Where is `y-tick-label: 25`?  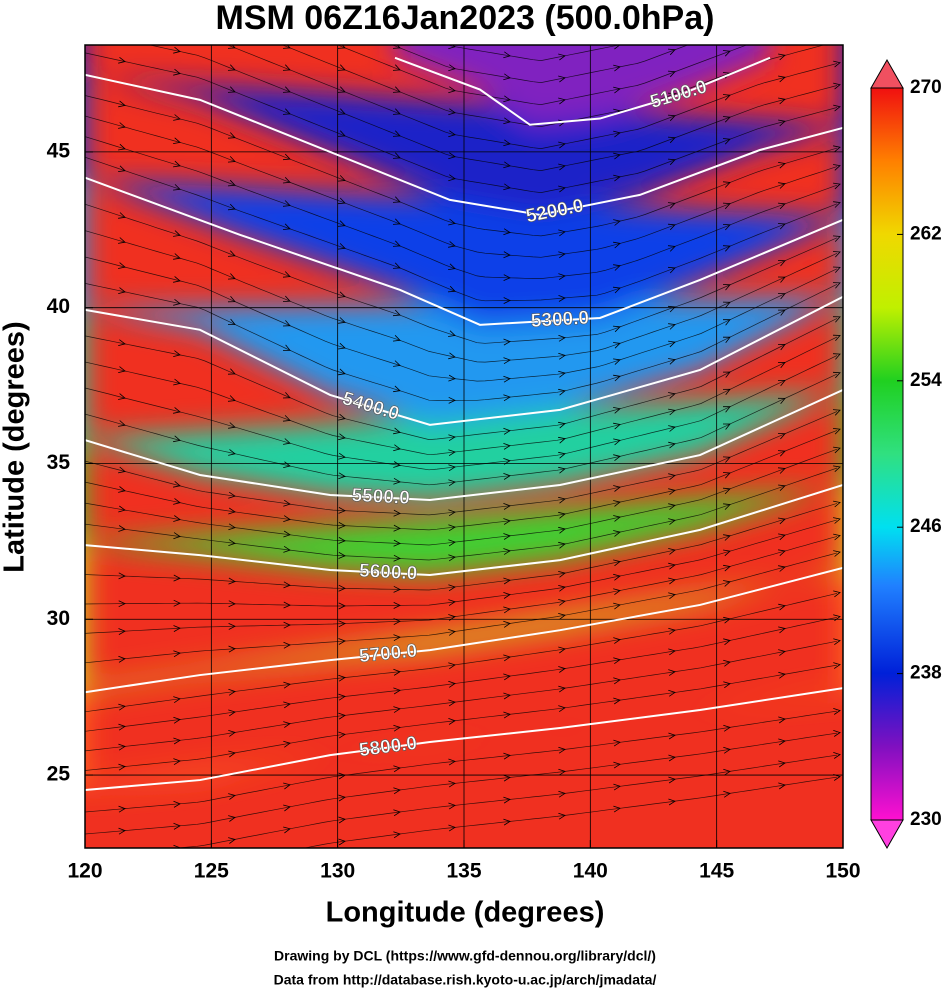
y-tick-label: 25 is located at coordinates (59, 774).